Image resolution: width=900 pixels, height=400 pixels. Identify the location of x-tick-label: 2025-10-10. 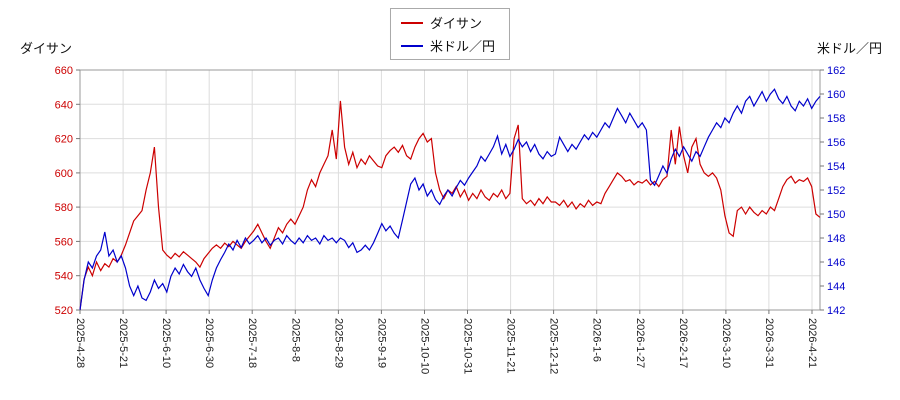
(425, 346).